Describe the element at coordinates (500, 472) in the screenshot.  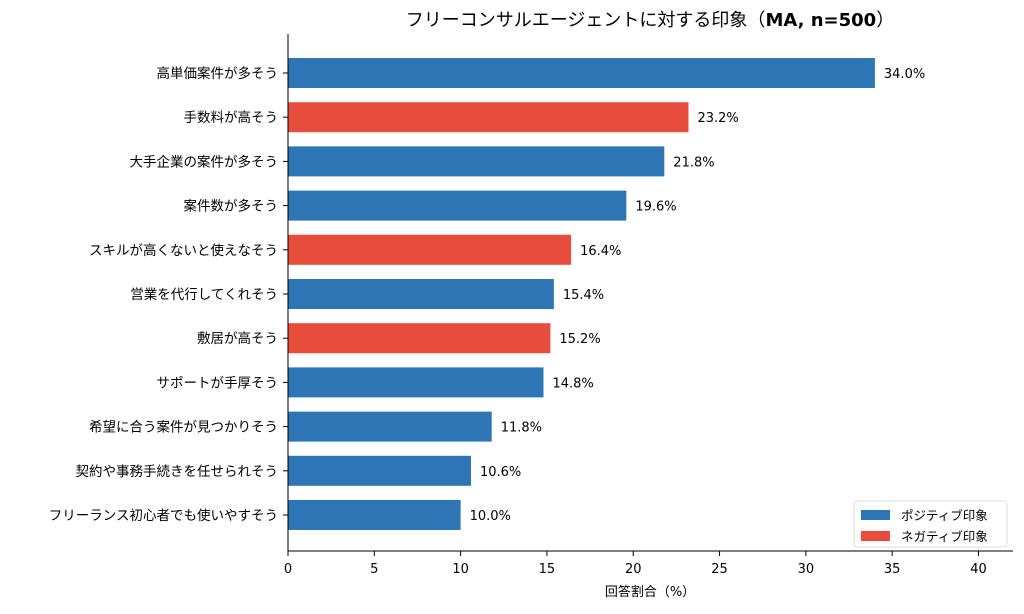
I see `data-label: 10.6%` at that location.